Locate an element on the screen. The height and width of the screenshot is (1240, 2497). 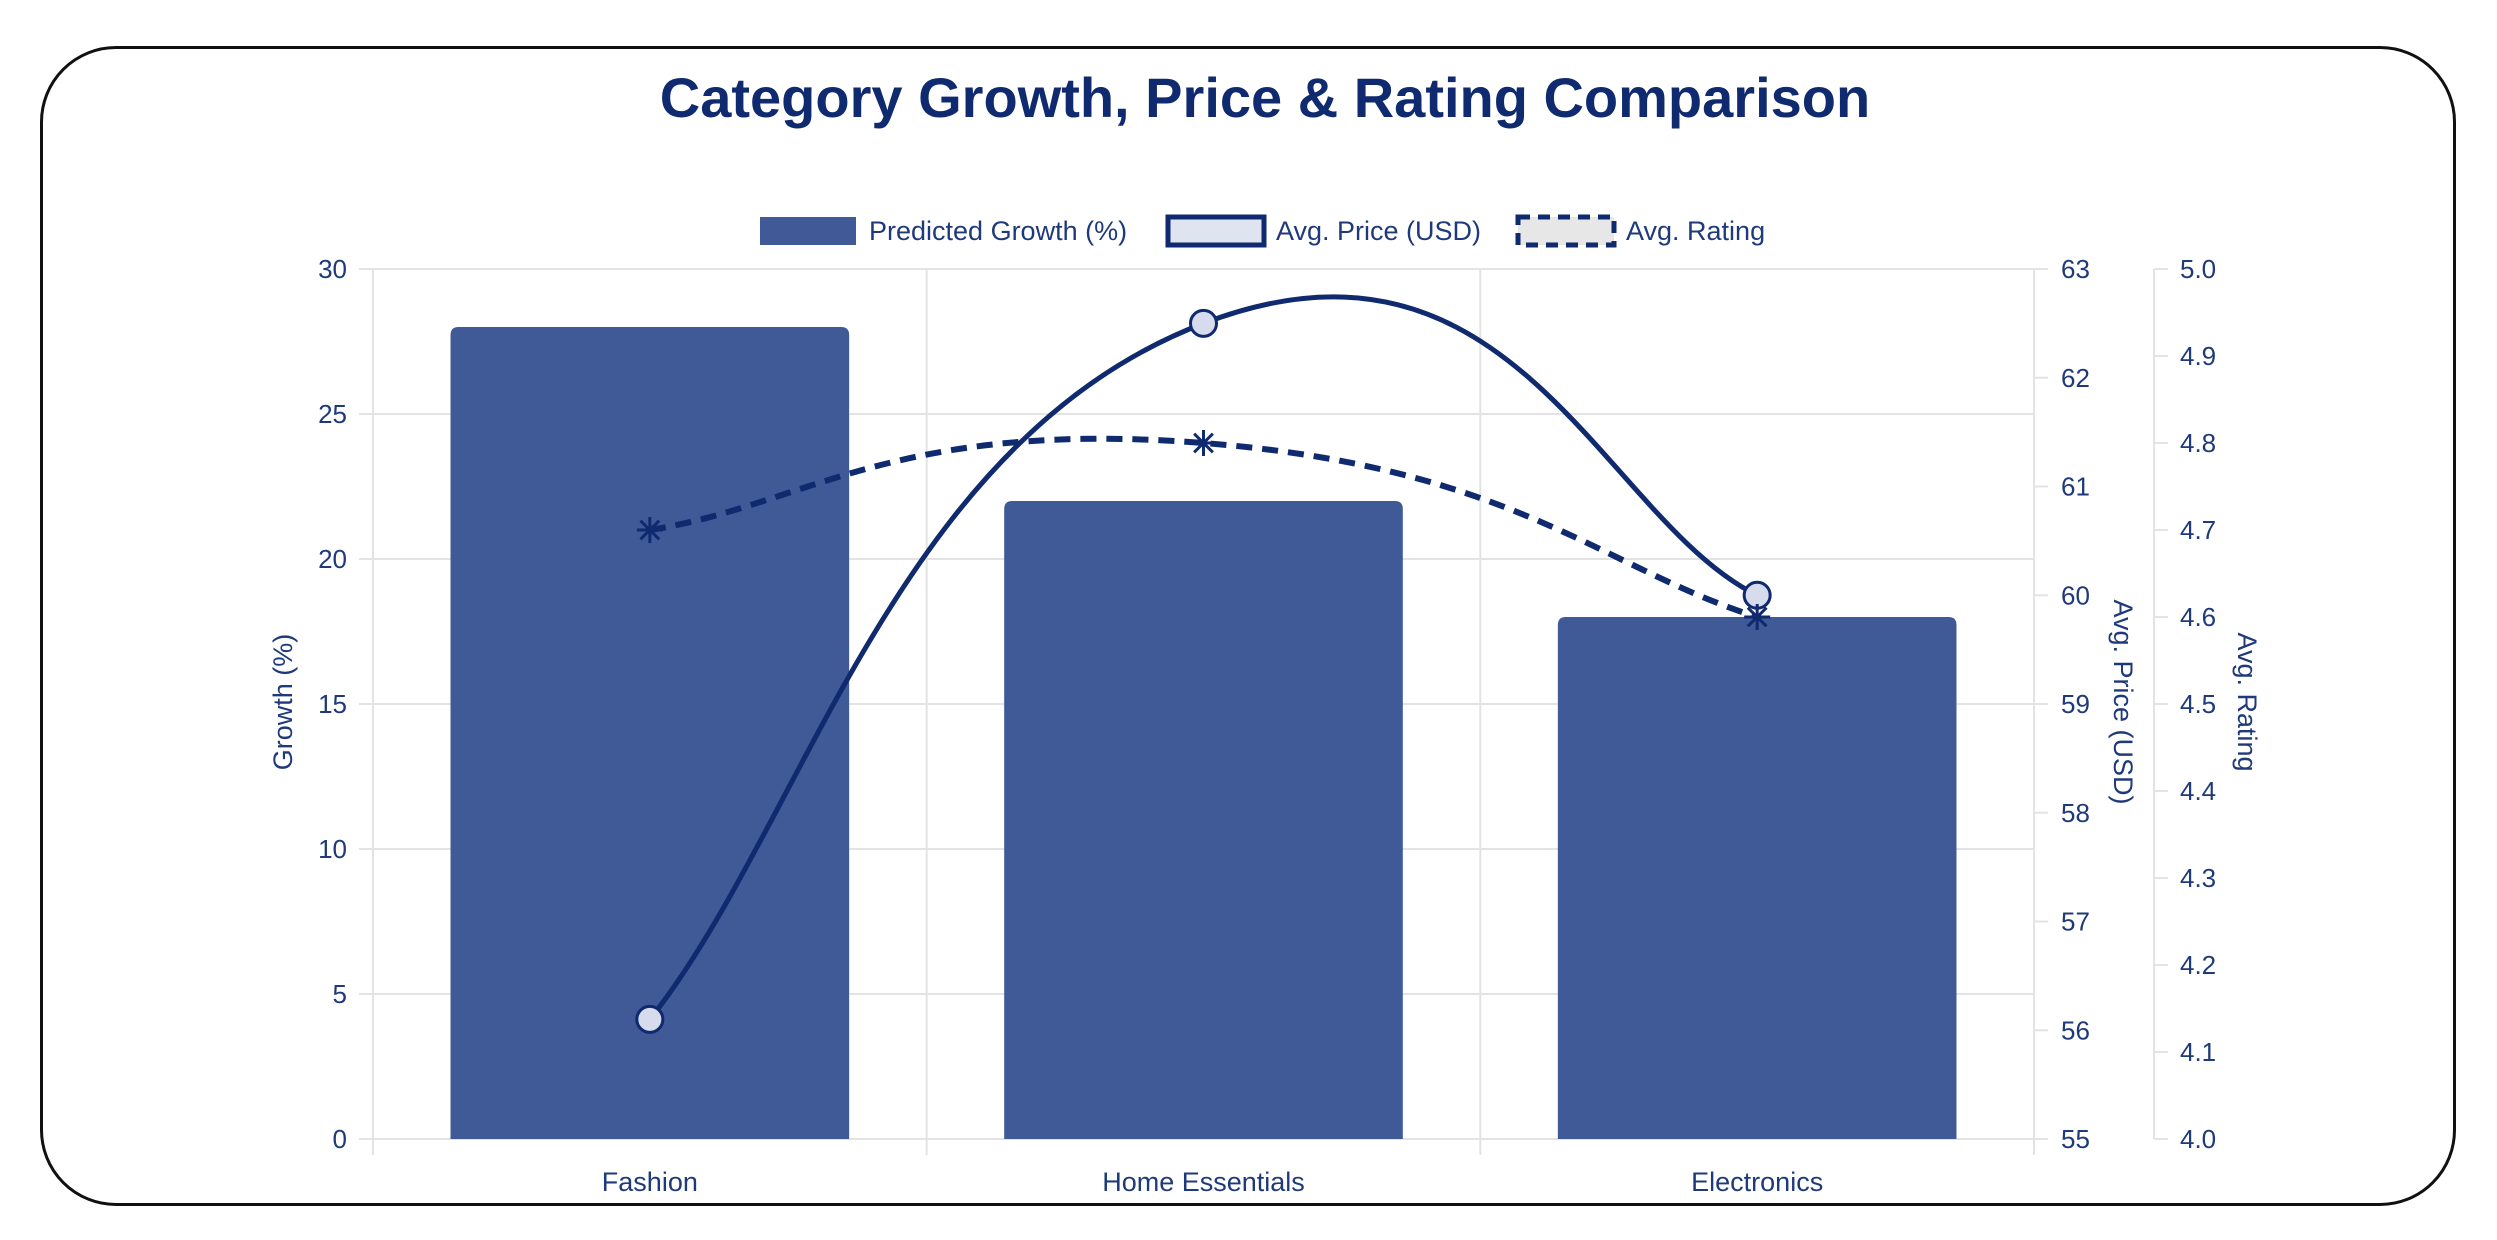
y1-tick-label: 61 is located at coordinates (2075, 487).